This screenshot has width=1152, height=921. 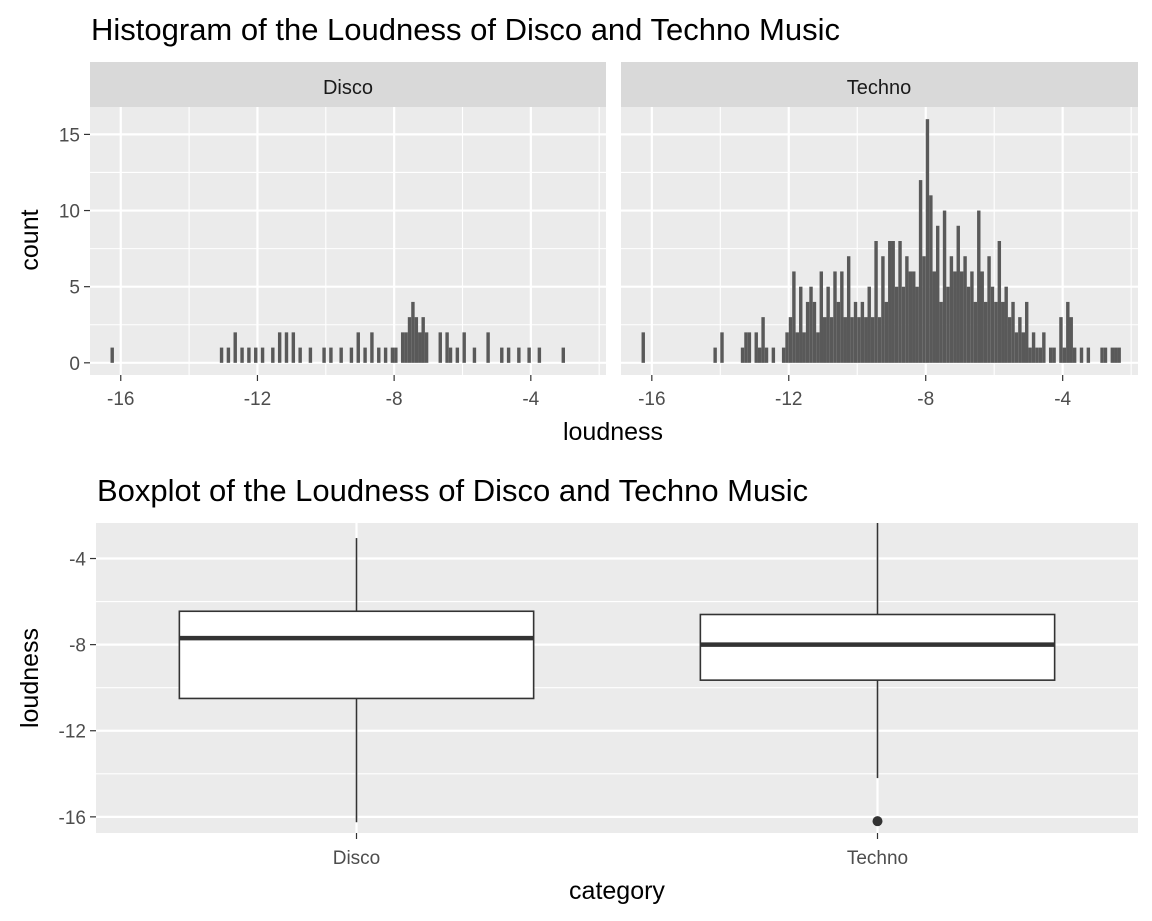 What do you see at coordinates (348, 84) in the screenshot?
I see `facet-strip` at bounding box center [348, 84].